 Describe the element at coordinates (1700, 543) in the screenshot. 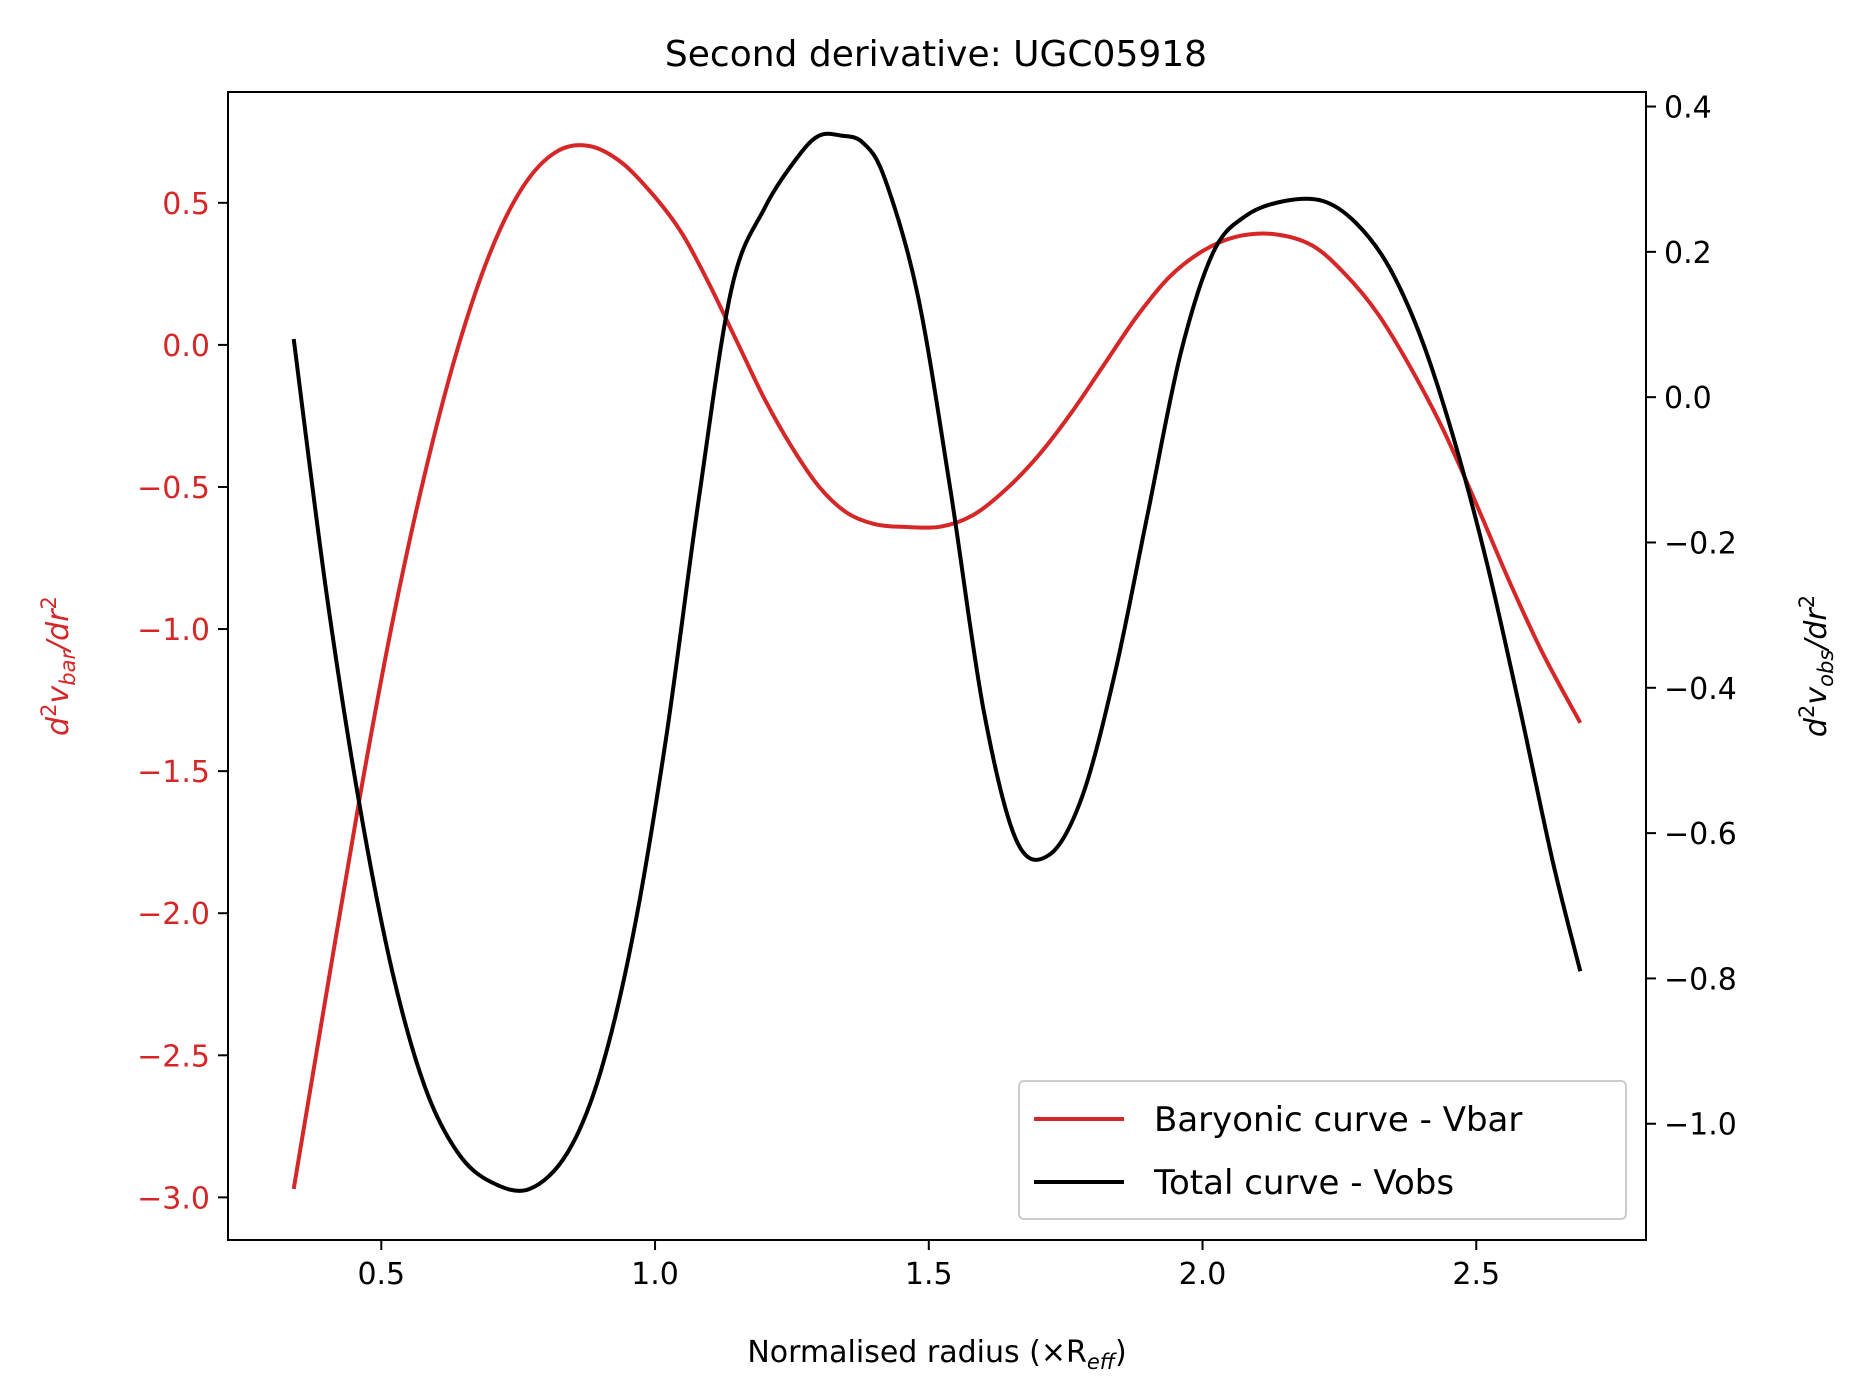

I see `y-right-tick-label: −0.2` at that location.